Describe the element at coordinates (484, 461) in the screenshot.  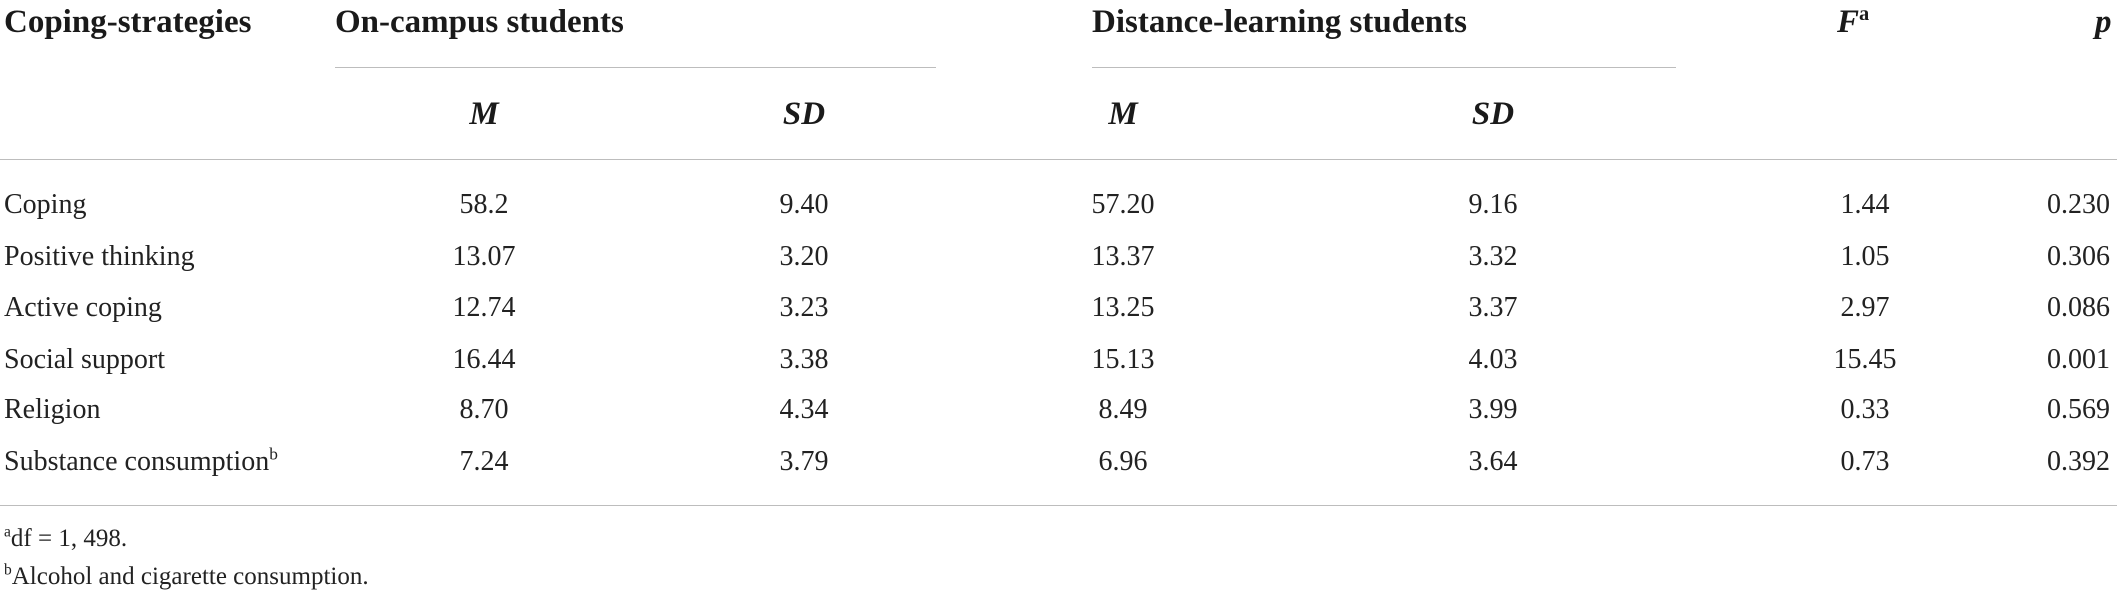
I see `on-campus-mean-cell: 7.24` at that location.